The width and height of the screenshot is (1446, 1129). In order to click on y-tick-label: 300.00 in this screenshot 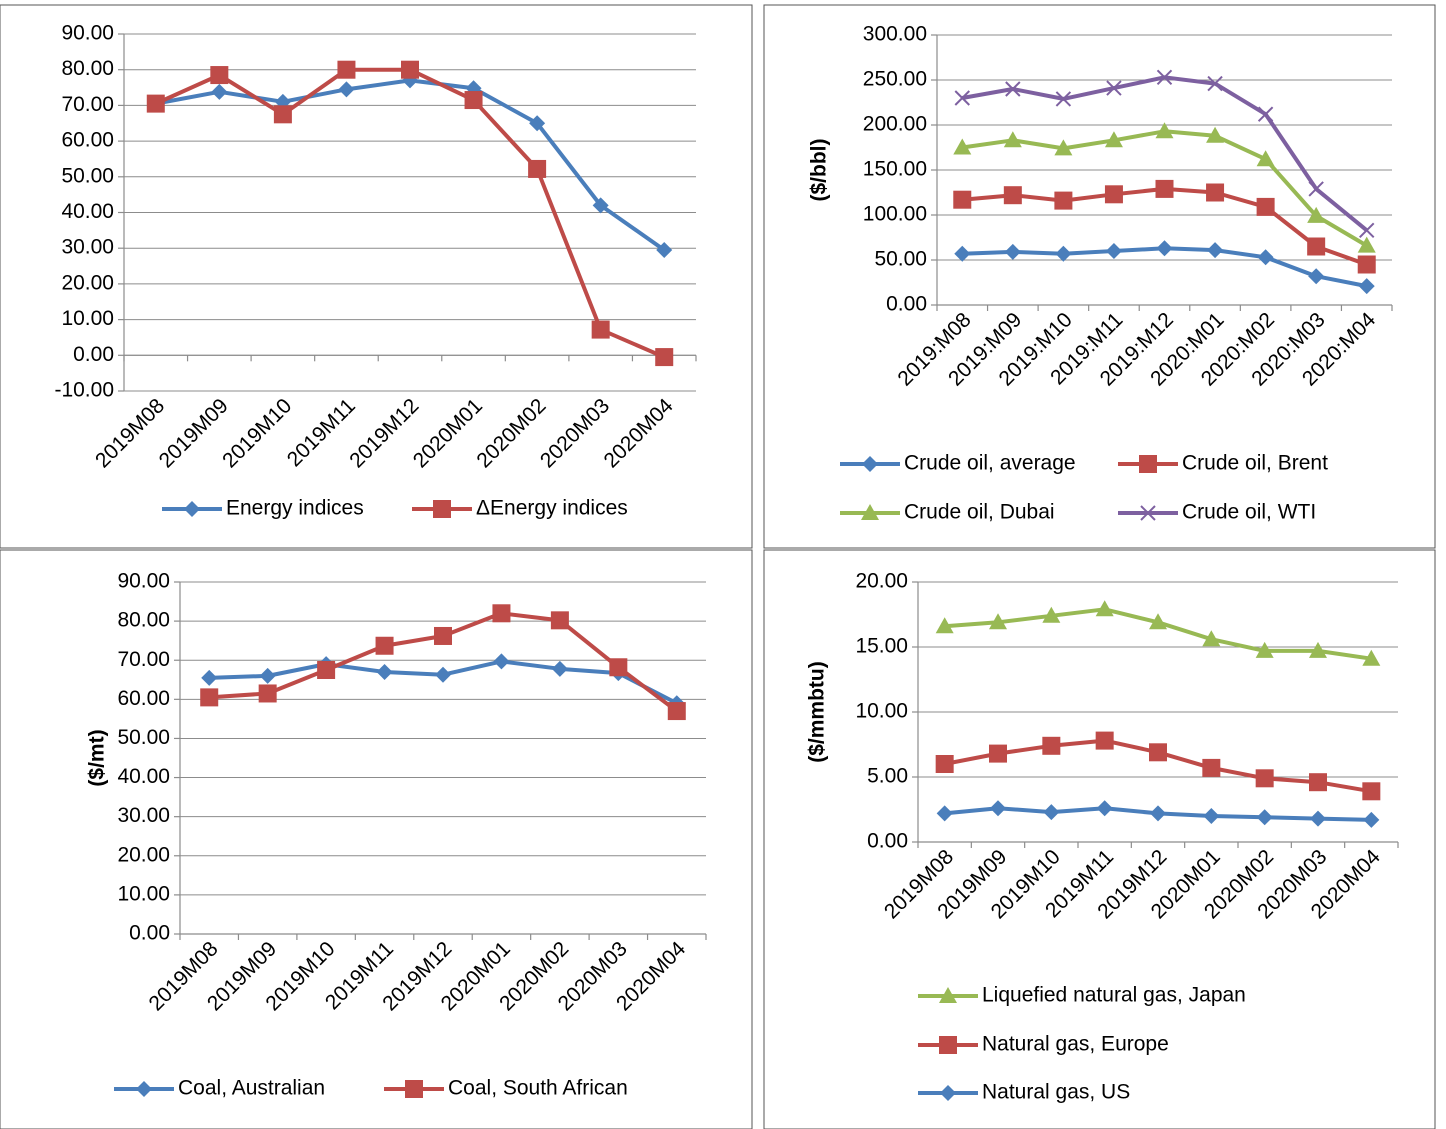, I will do `click(895, 34)`.